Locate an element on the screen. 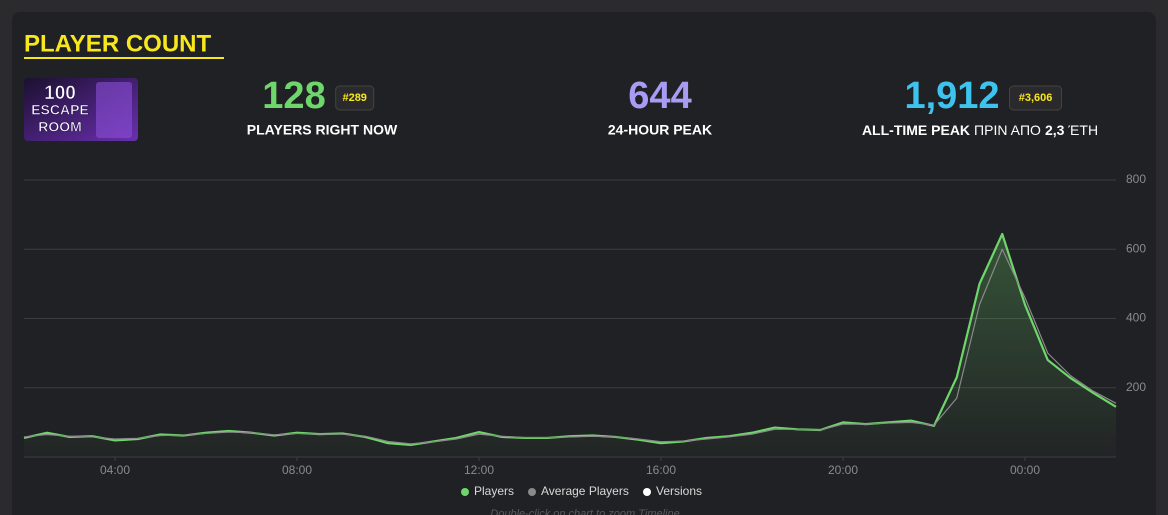 This screenshot has height=515, width=1168. stat-label-part: ΈΤΗ is located at coordinates (1082, 130).